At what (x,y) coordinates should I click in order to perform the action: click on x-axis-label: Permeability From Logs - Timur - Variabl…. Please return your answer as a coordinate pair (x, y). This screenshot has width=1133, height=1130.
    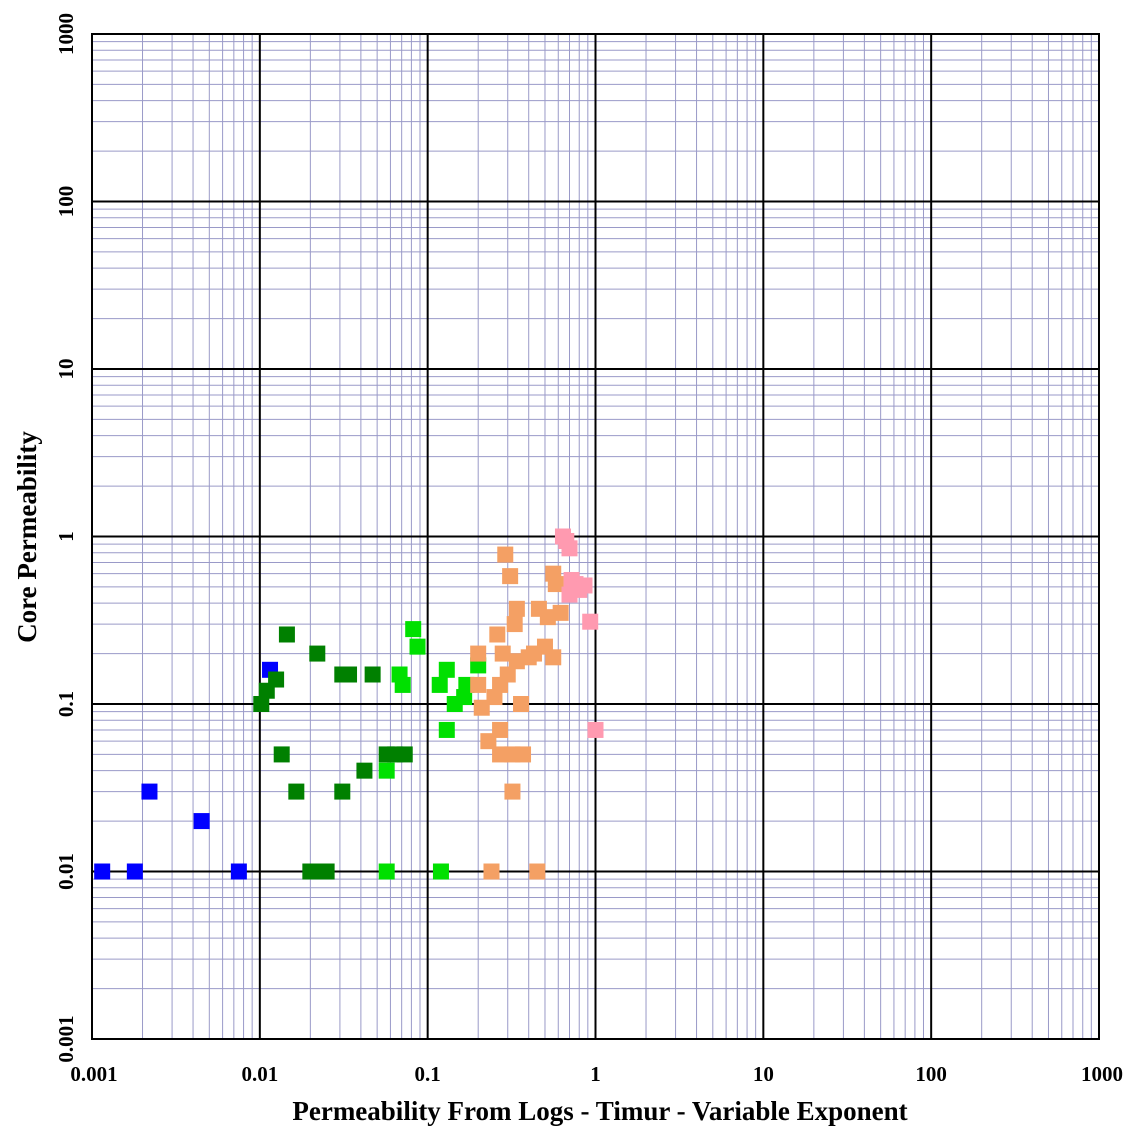
    Looking at the image, I should click on (599, 1111).